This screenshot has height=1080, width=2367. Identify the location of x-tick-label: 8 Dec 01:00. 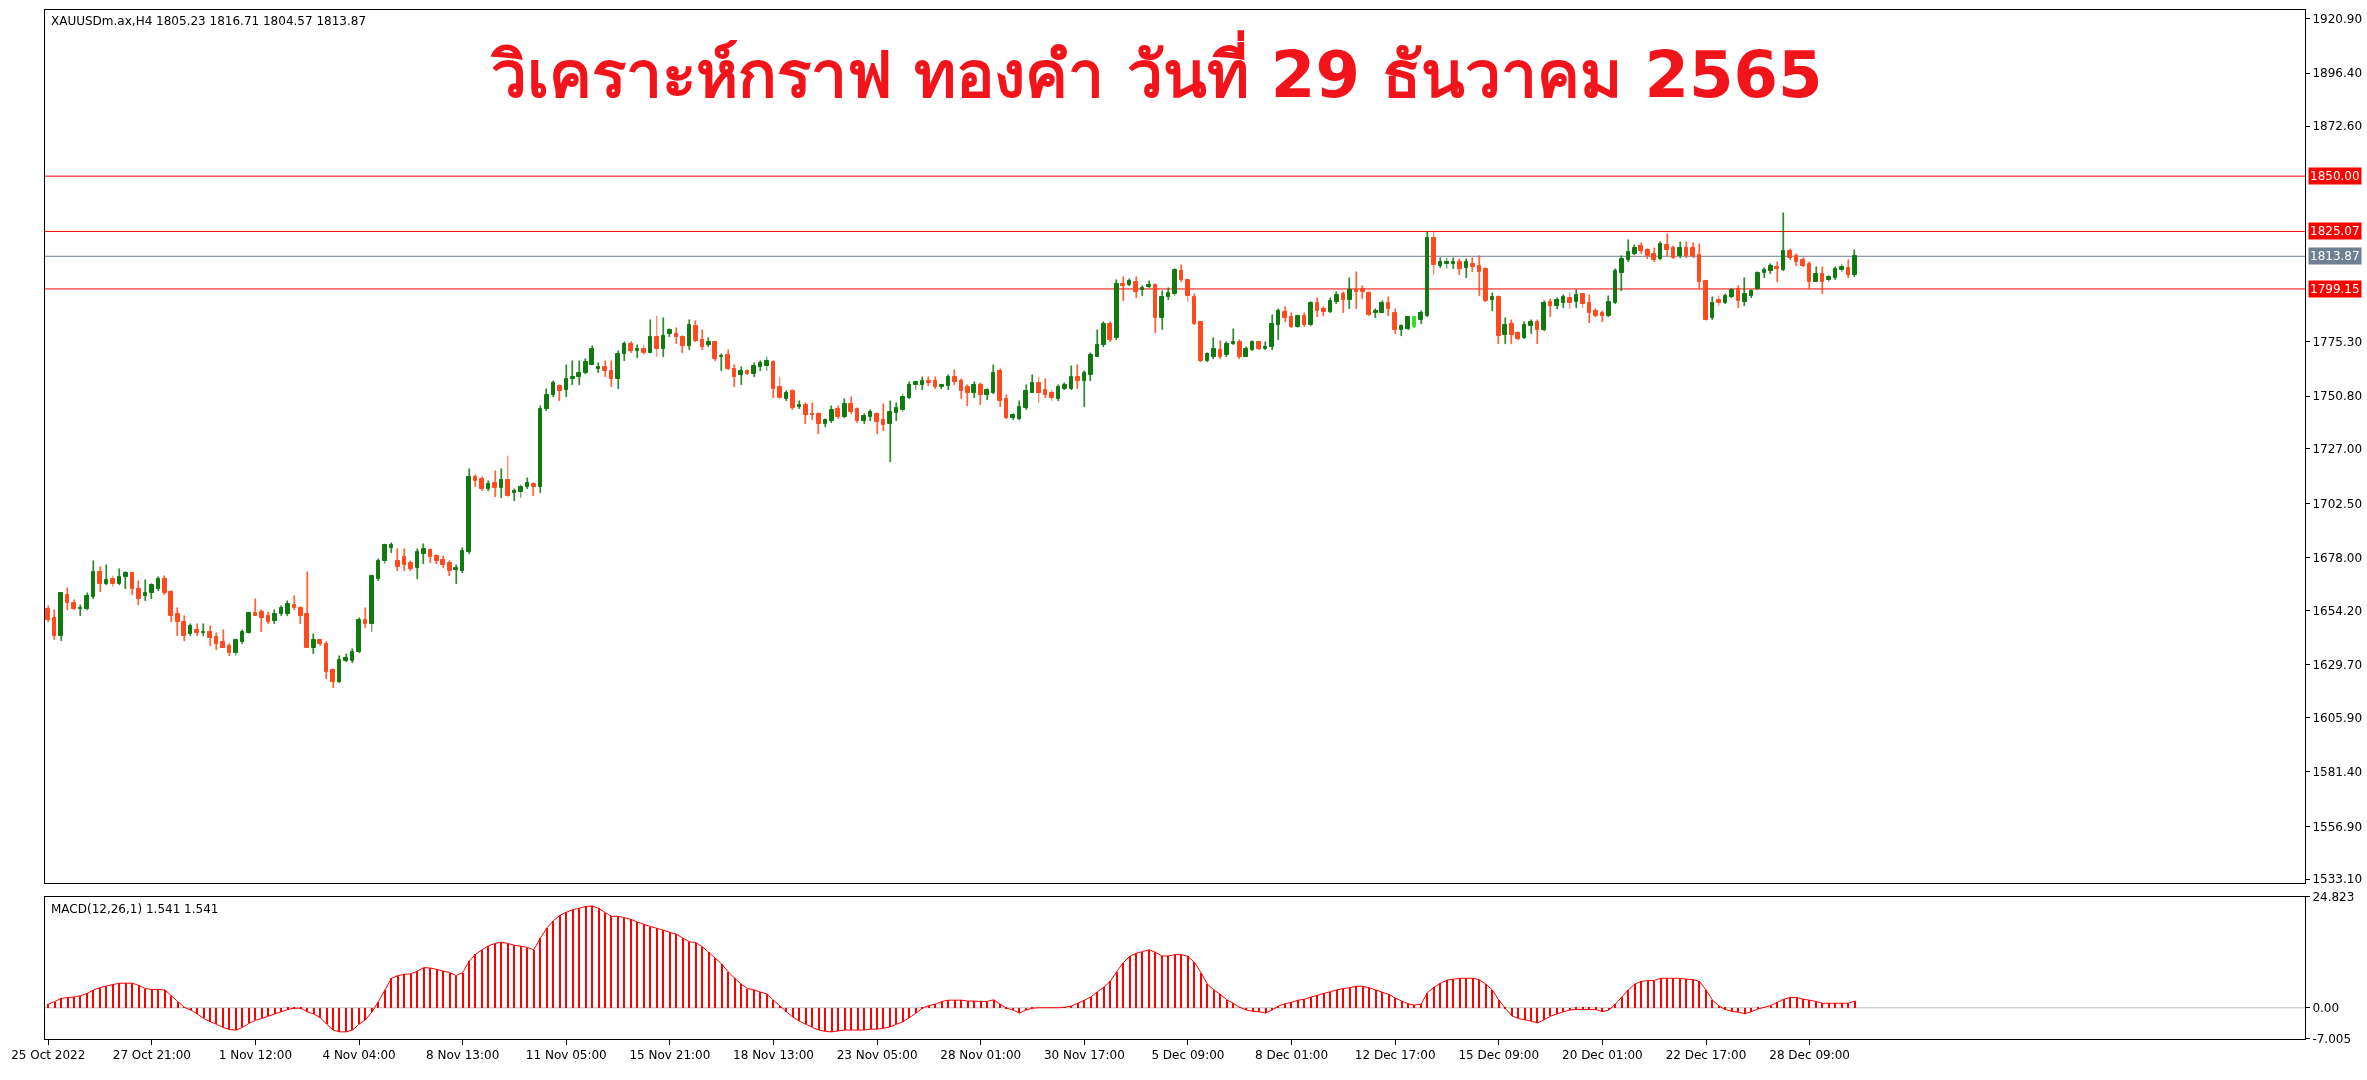
(1292, 1055).